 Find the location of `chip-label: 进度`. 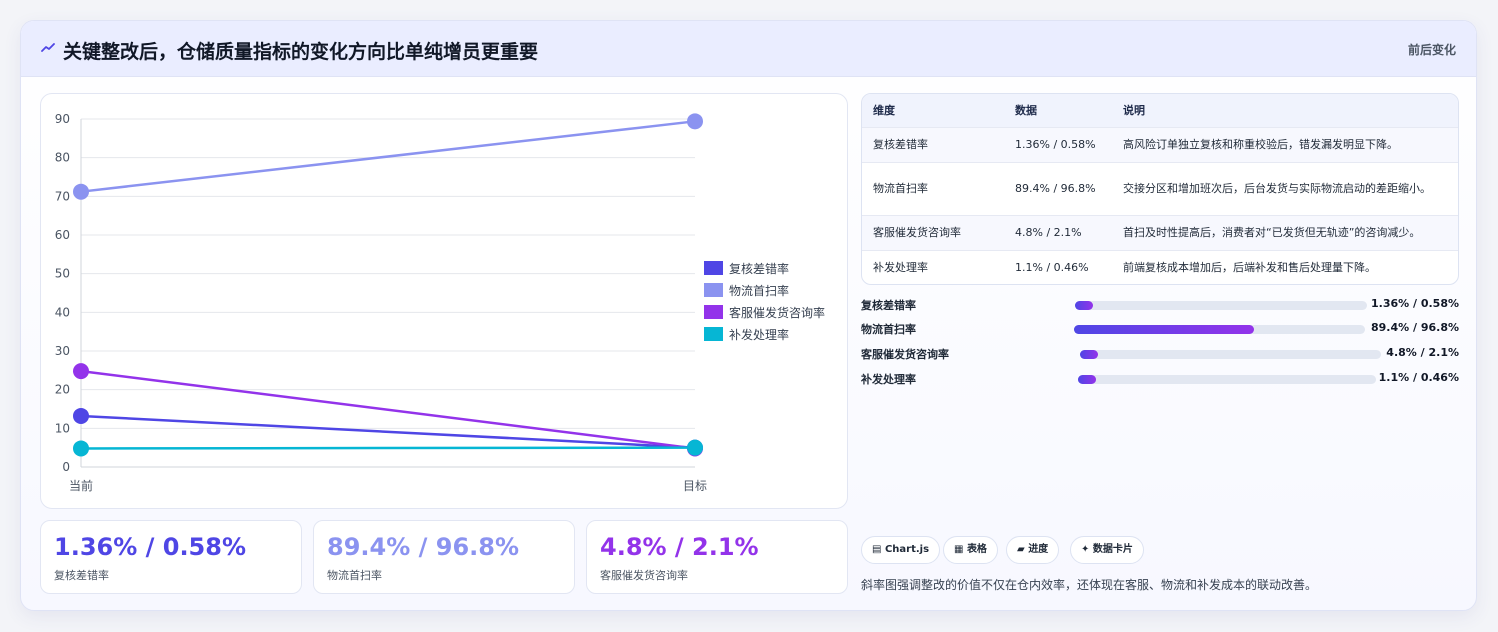

chip-label: 进度 is located at coordinates (1038, 549).